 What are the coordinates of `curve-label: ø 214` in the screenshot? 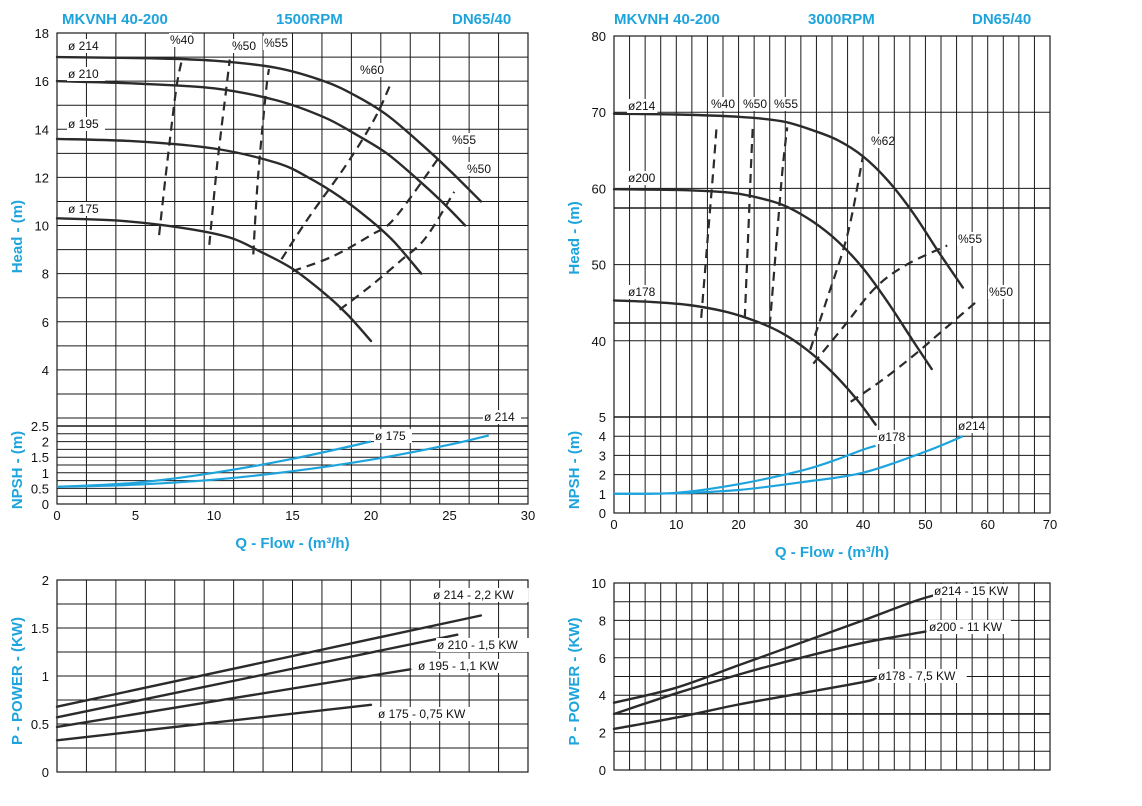 It's located at (83, 46).